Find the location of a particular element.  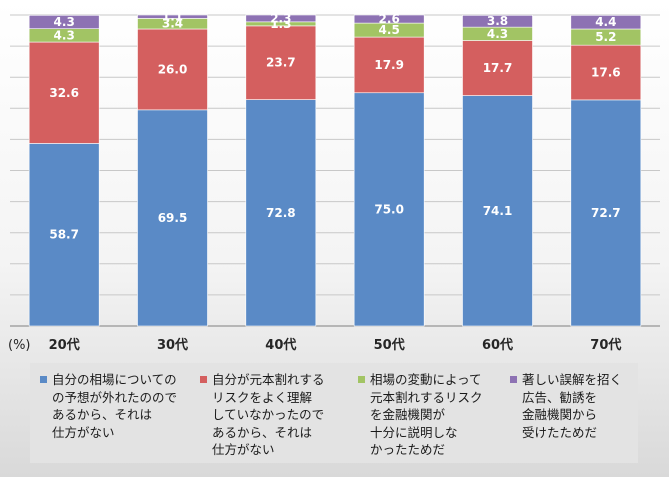

x-tick-label: 30代 is located at coordinates (172, 345).